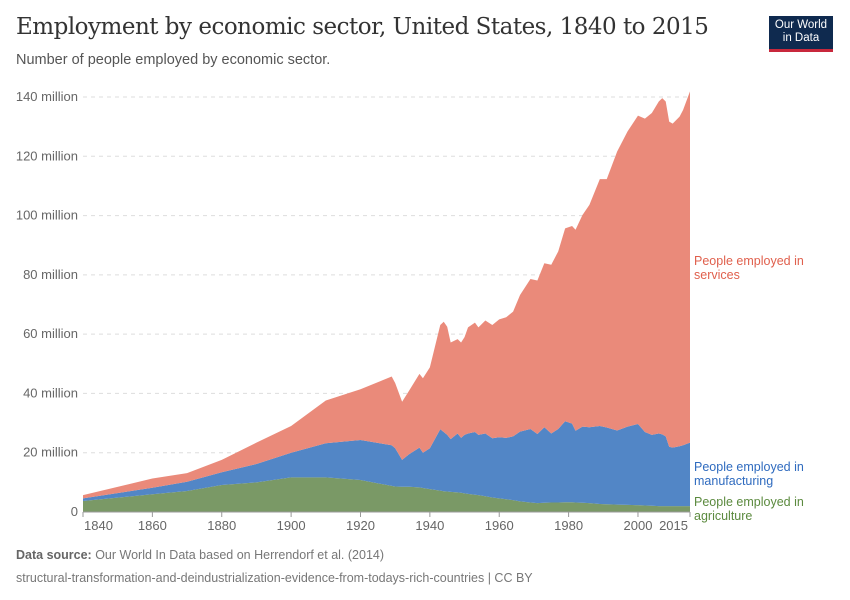 This screenshot has width=850, height=600. I want to click on series-label-services: People employed in, so click(749, 261).